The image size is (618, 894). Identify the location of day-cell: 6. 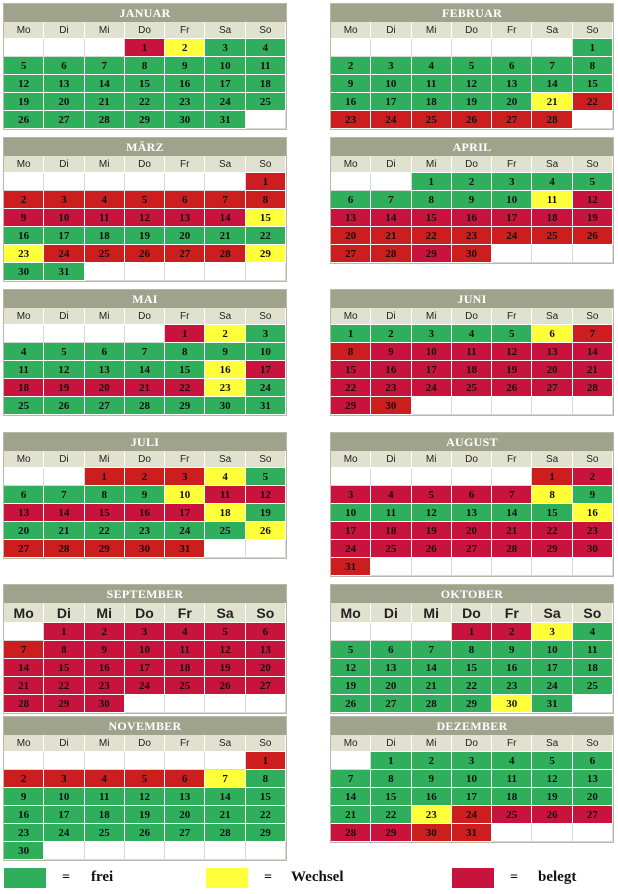
(391, 650).